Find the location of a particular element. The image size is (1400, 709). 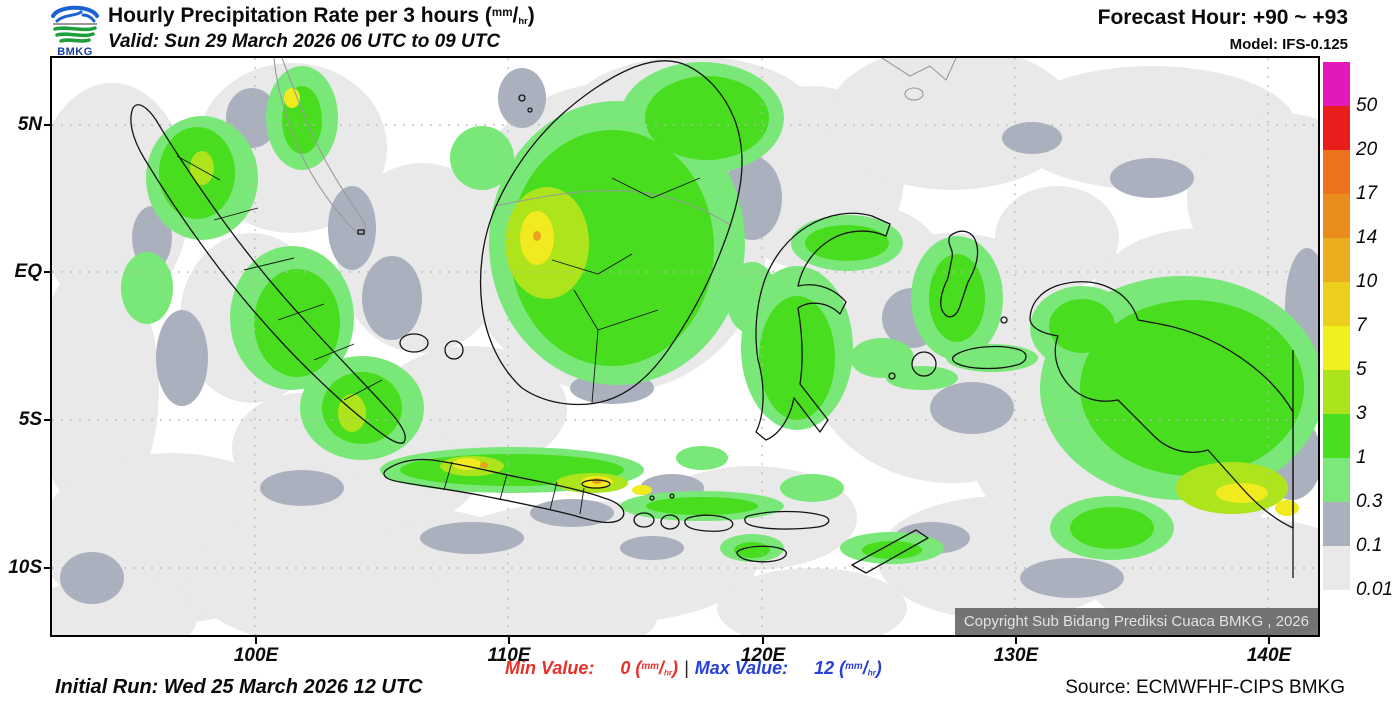

xtick-110e is located at coordinates (509, 640).